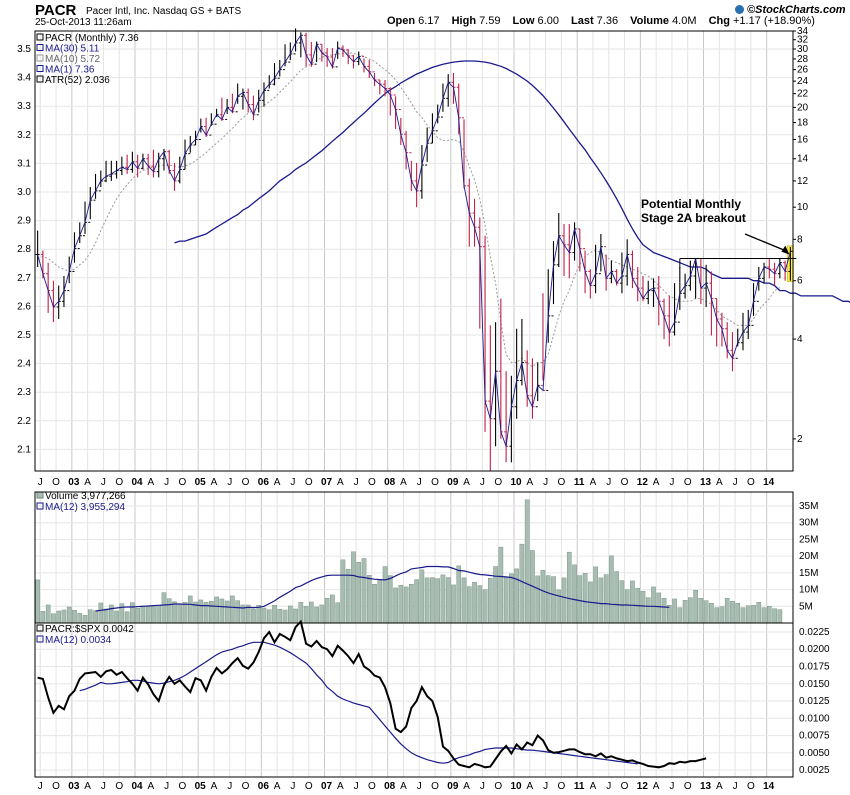 This screenshot has width=850, height=795. Describe the element at coordinates (803, 81) in the screenshot. I see `right-axis-tick-label: 24` at that location.